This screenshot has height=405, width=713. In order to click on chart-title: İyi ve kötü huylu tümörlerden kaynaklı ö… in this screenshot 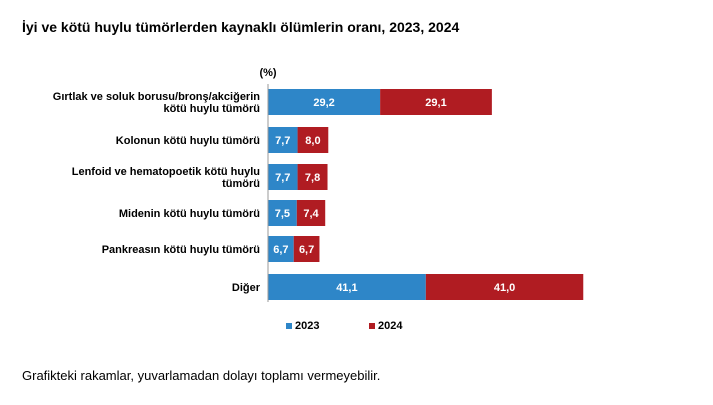, I will do `click(241, 27)`.